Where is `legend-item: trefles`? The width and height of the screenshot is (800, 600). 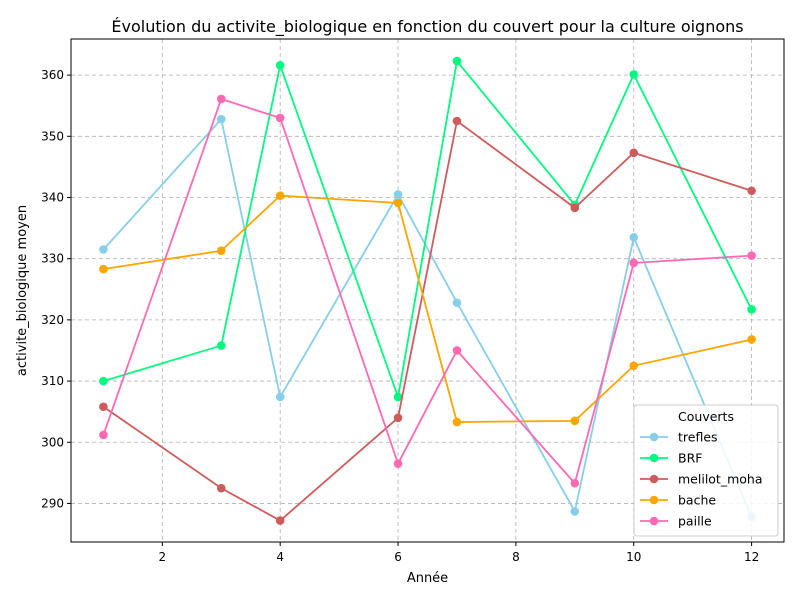
legend-item: trefles is located at coordinates (679, 437).